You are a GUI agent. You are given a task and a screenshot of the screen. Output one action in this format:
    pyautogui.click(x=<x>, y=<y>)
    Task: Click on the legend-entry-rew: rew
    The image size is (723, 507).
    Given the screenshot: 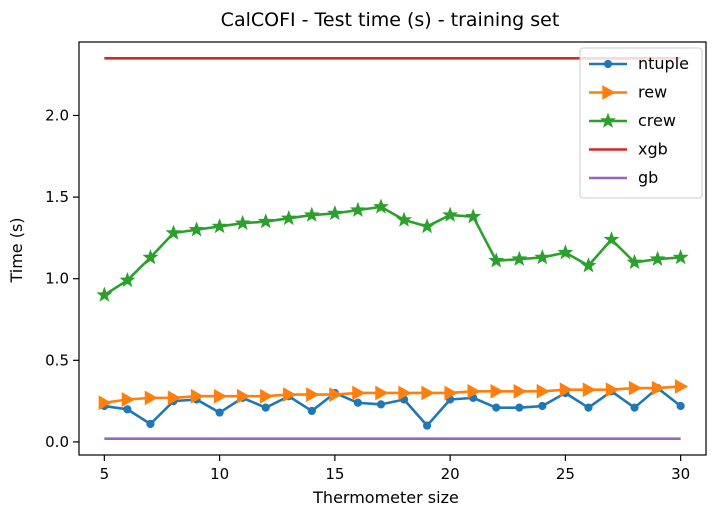 What is the action you would take?
    pyautogui.click(x=628, y=92)
    